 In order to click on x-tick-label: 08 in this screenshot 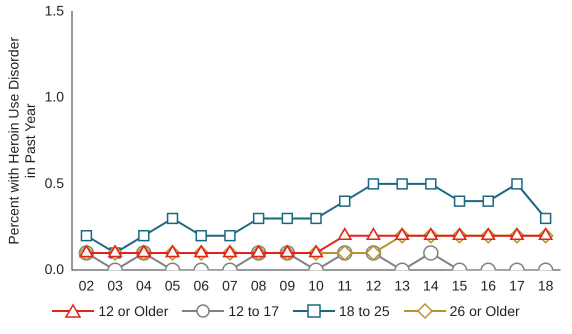, I will do `click(258, 285)`.